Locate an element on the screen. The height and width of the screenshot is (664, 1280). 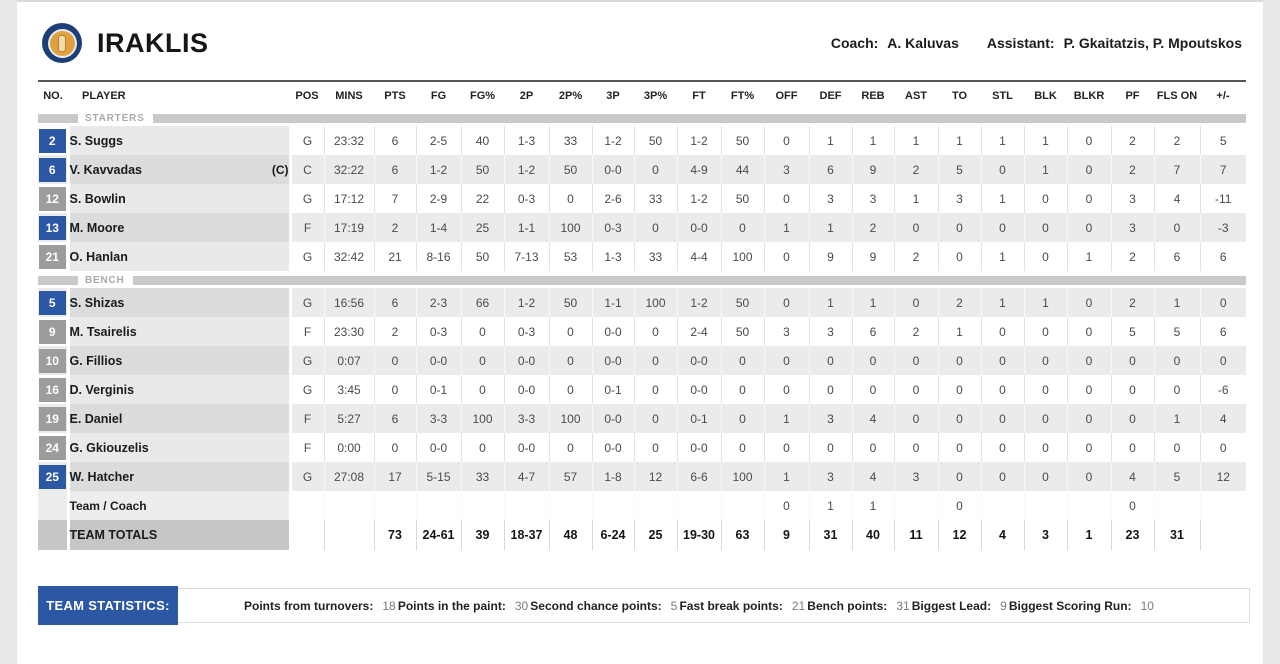
stat-cell-fls-on: 2 is located at coordinates (1176, 140).